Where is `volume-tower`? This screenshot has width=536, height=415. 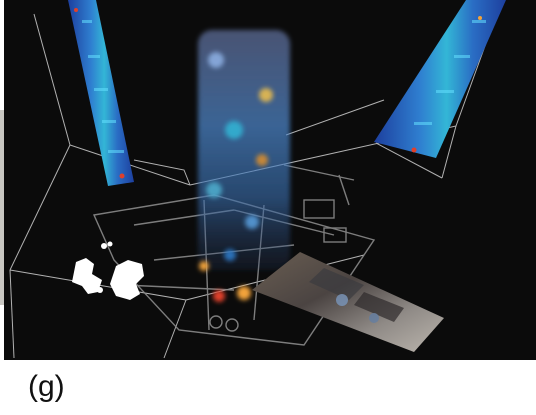 volume-tower is located at coordinates (244, 166).